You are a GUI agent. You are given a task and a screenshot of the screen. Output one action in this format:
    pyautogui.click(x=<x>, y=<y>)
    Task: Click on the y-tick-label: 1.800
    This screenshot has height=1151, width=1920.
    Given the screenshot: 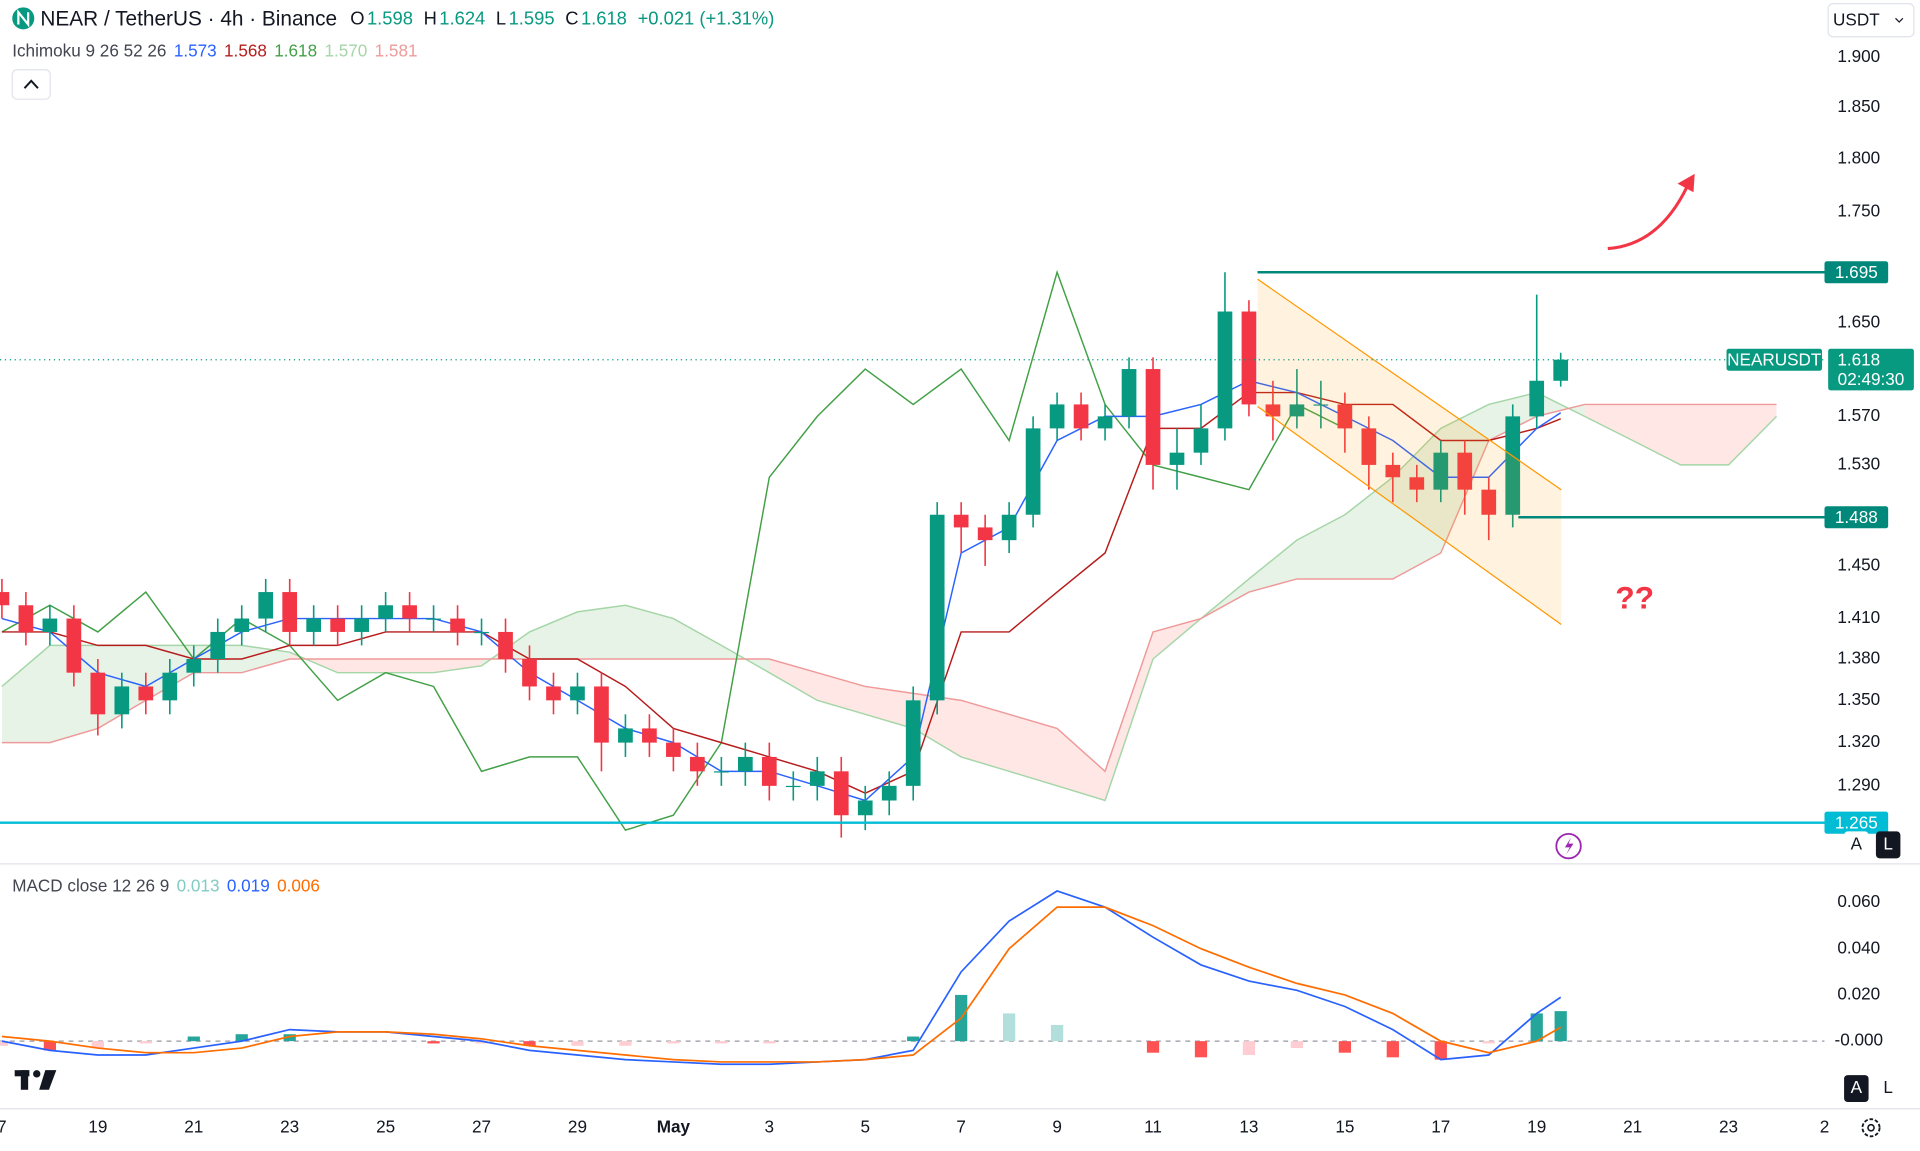 What is the action you would take?
    pyautogui.click(x=1858, y=158)
    